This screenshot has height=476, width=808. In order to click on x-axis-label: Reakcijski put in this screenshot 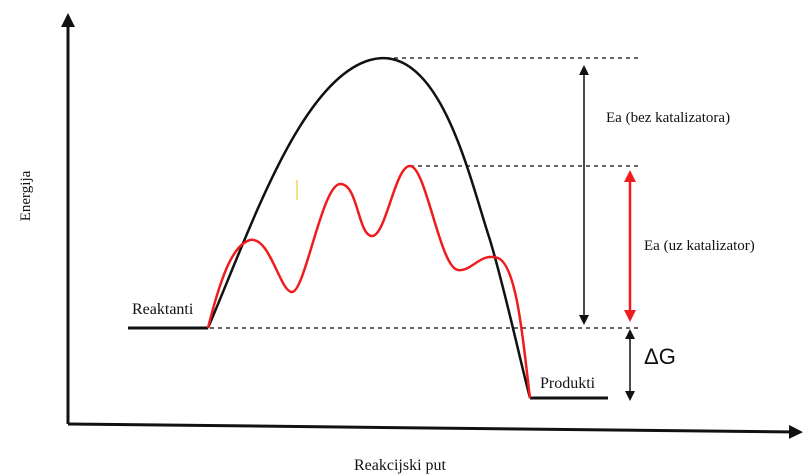, I will do `click(400, 465)`.